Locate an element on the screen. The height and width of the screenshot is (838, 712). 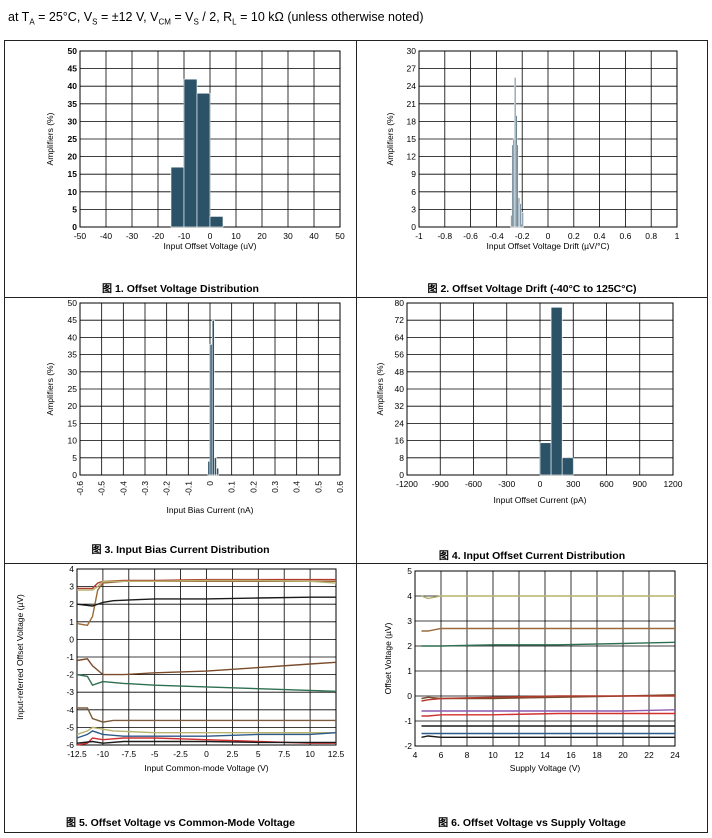
x-tick-label: -1200 is located at coordinates (407, 484).